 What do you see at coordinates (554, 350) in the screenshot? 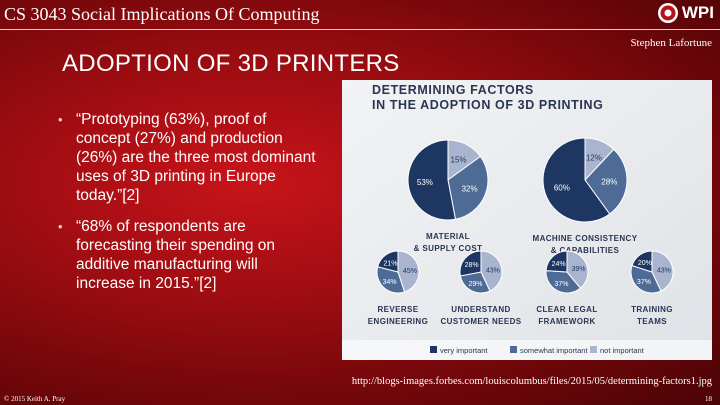
I see `legend-label: somewhat important` at bounding box center [554, 350].